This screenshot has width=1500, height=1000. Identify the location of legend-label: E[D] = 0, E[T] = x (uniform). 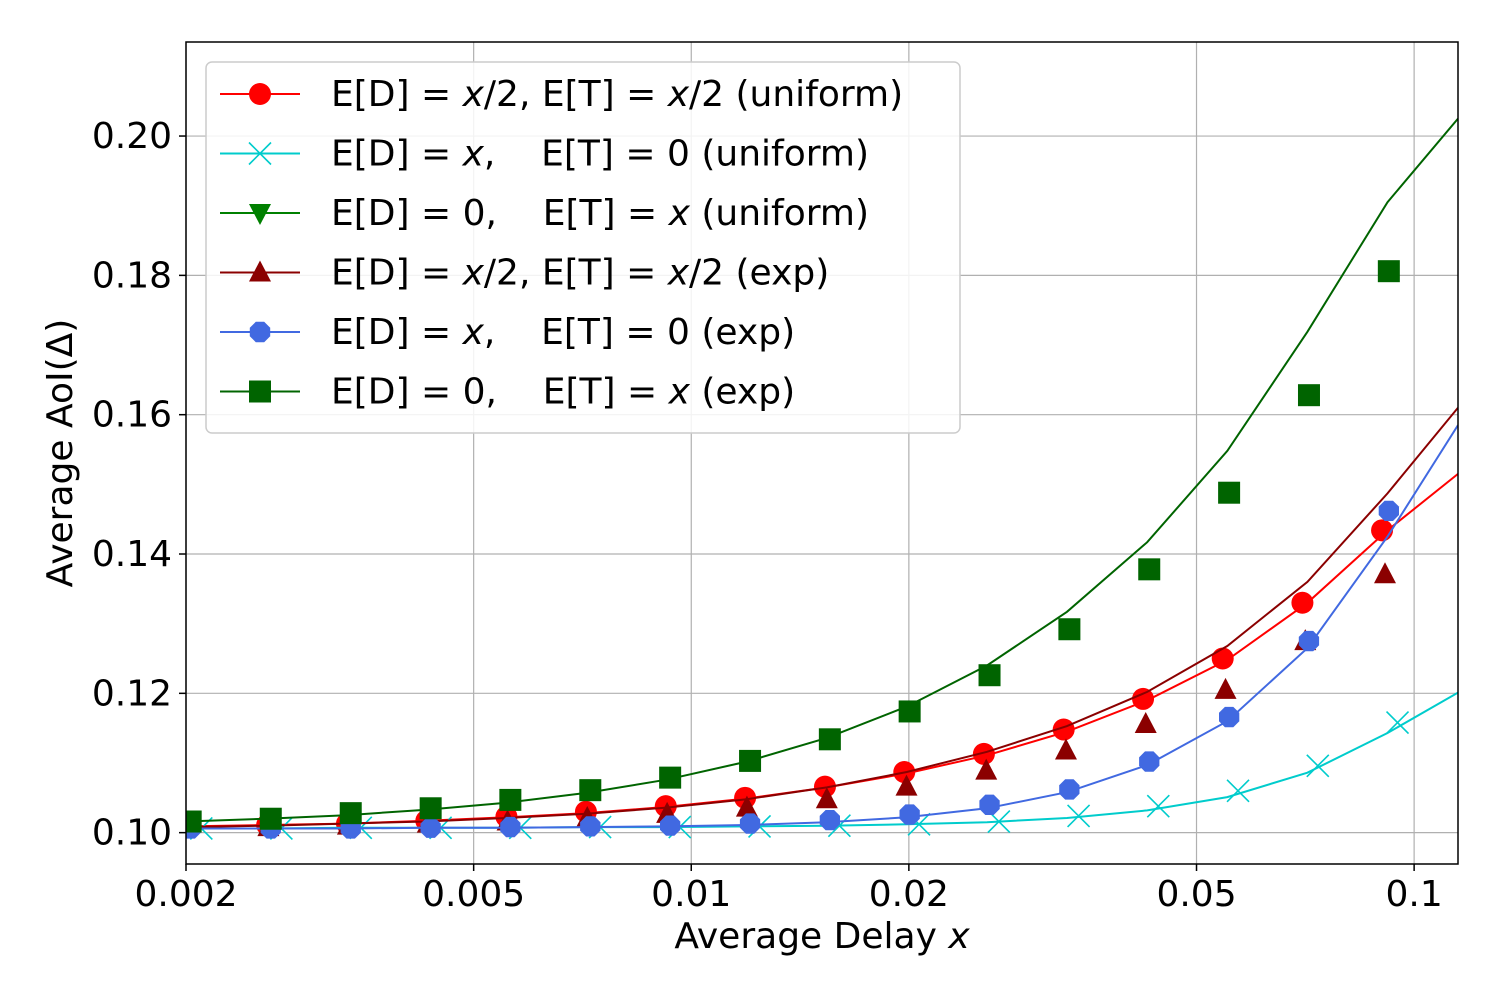
(600, 213).